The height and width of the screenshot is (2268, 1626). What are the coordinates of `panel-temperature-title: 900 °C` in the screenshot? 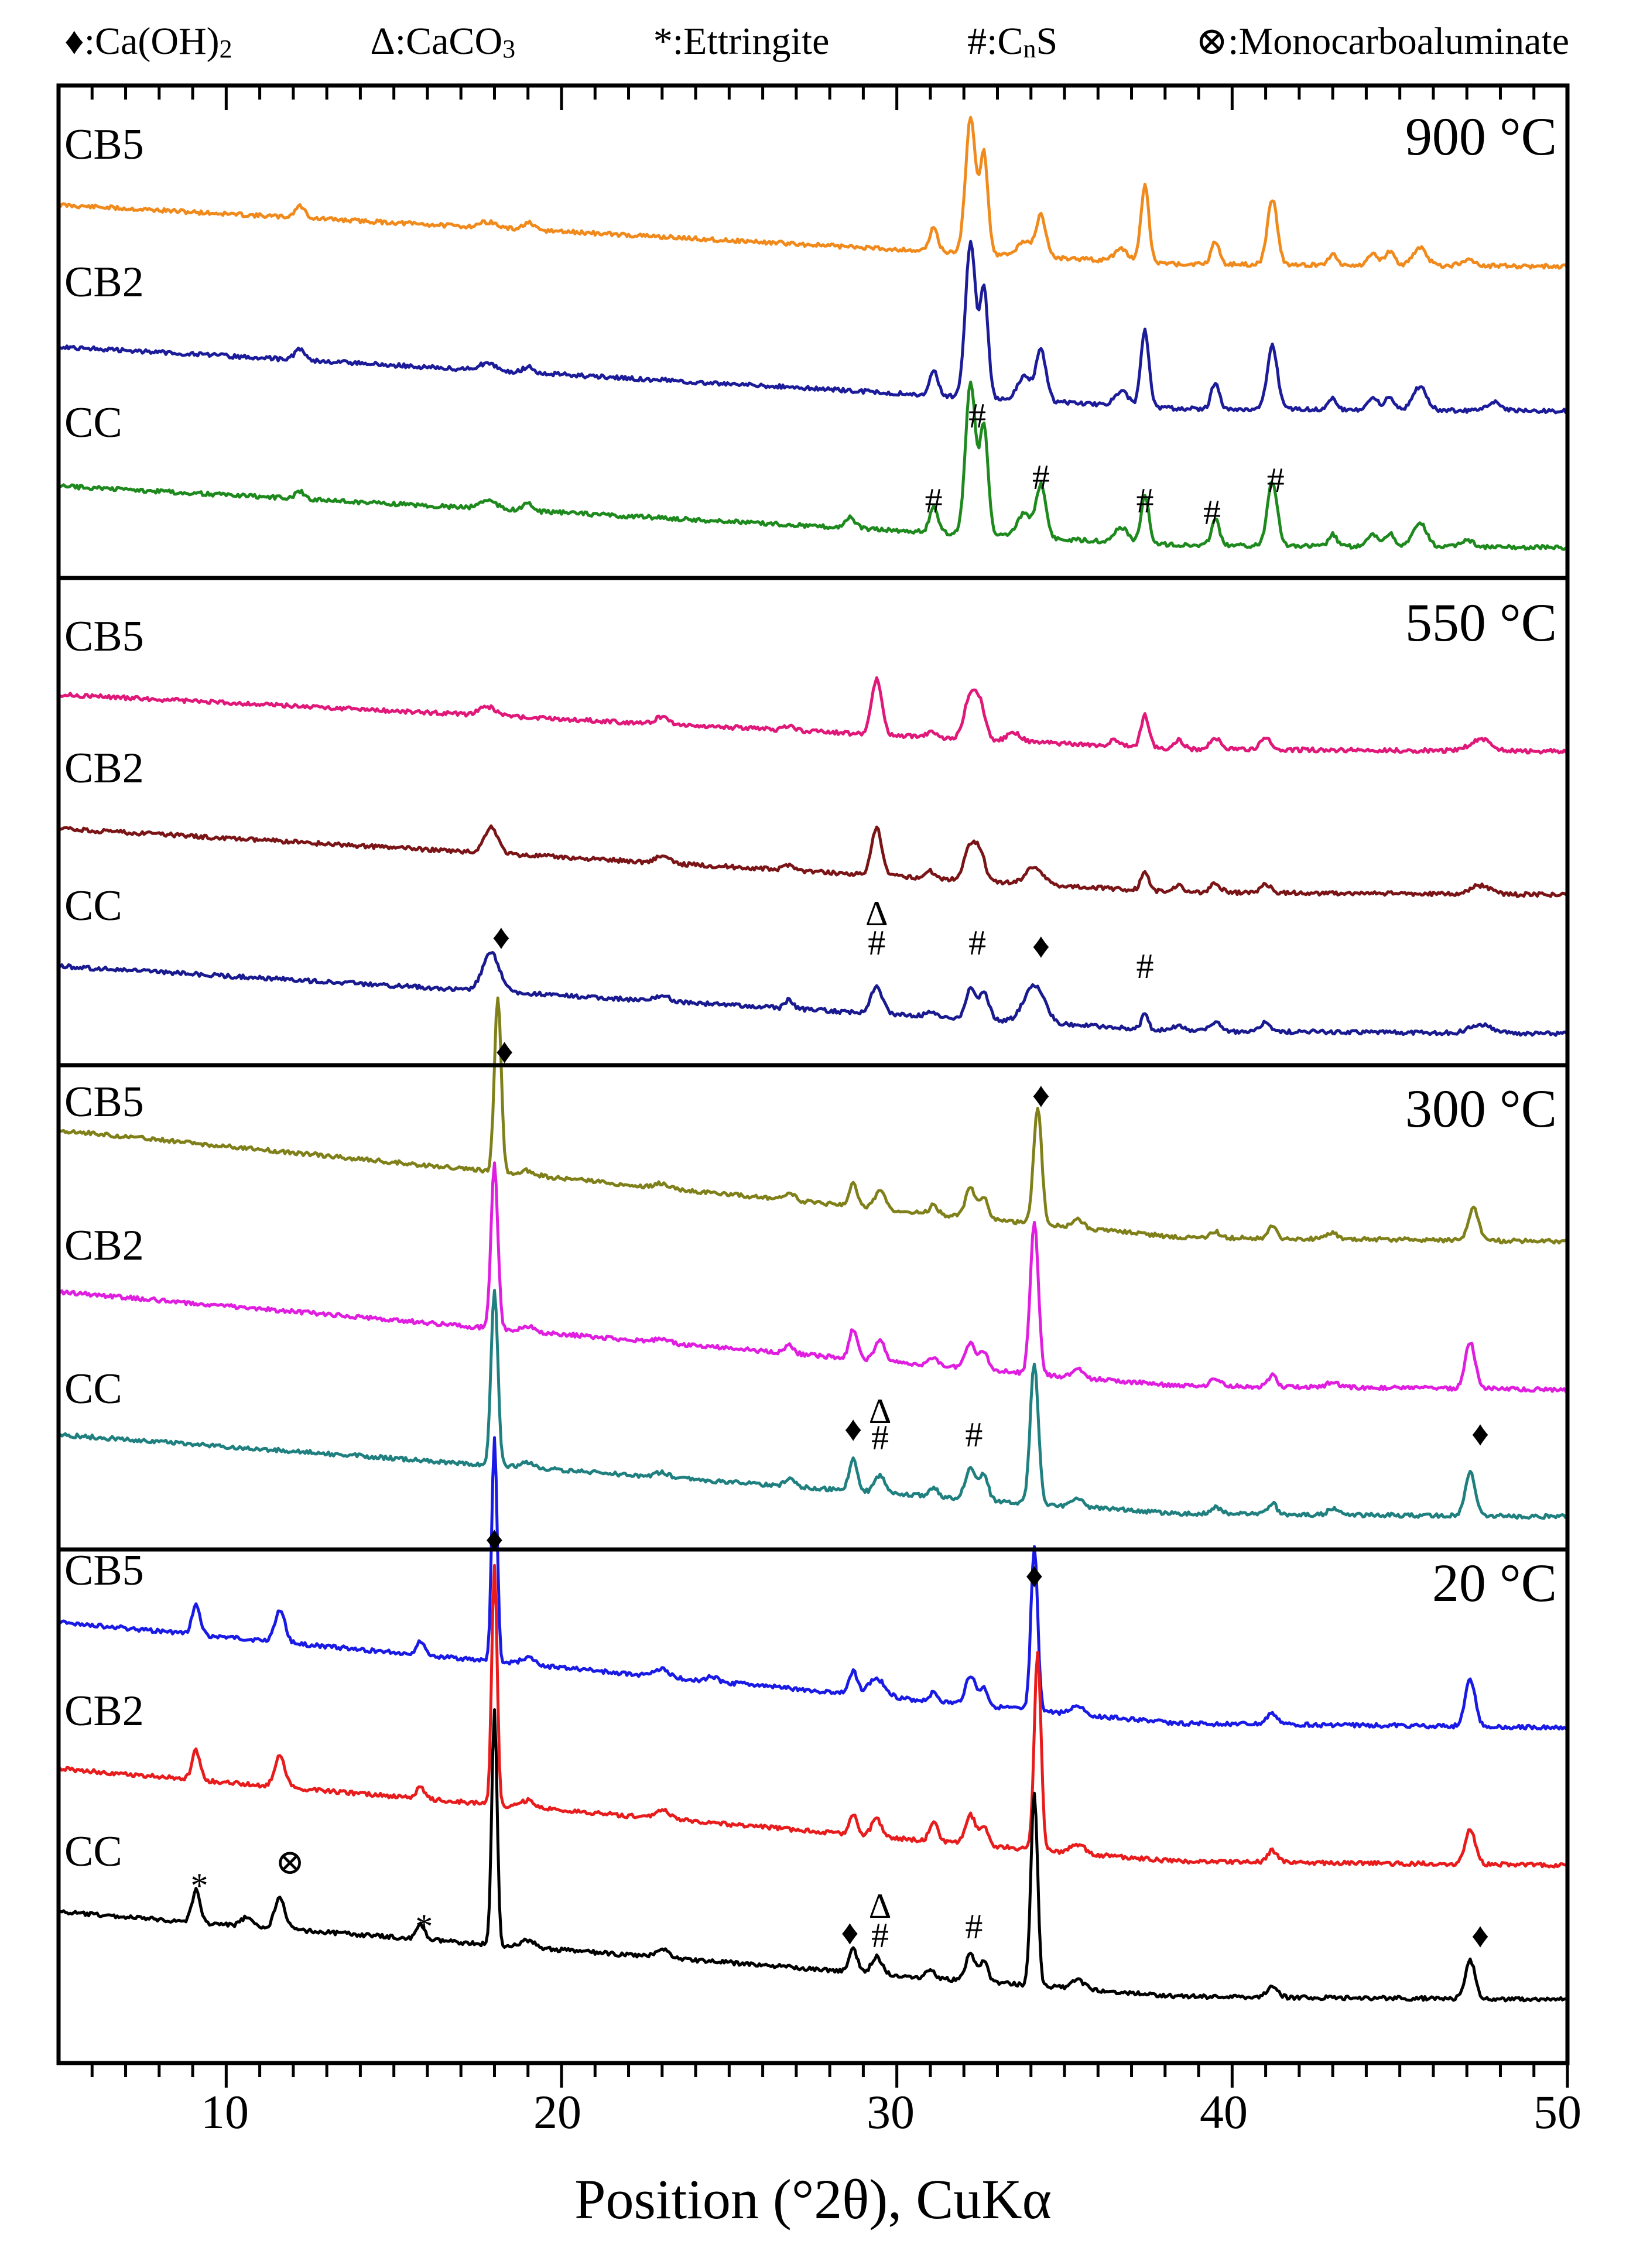 It's located at (1481, 136).